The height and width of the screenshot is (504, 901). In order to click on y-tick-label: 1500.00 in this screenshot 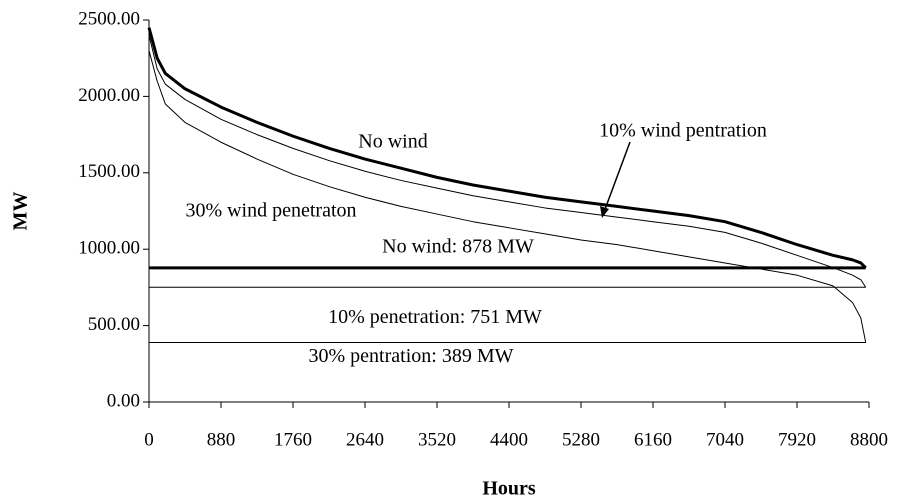, I will do `click(109, 171)`.